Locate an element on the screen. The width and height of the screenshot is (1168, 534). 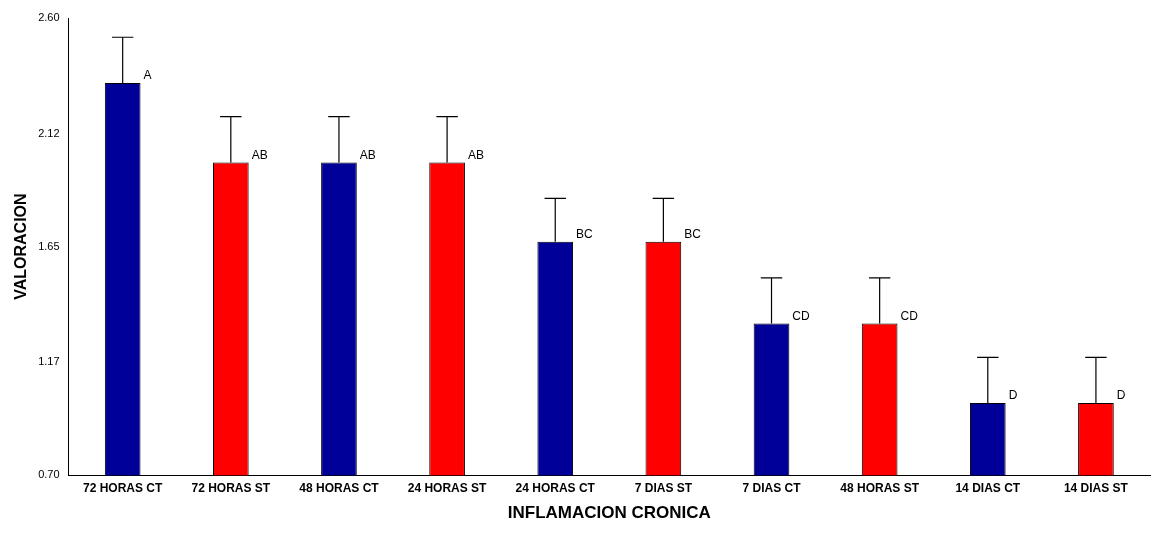
annotation: A is located at coordinates (147, 75).